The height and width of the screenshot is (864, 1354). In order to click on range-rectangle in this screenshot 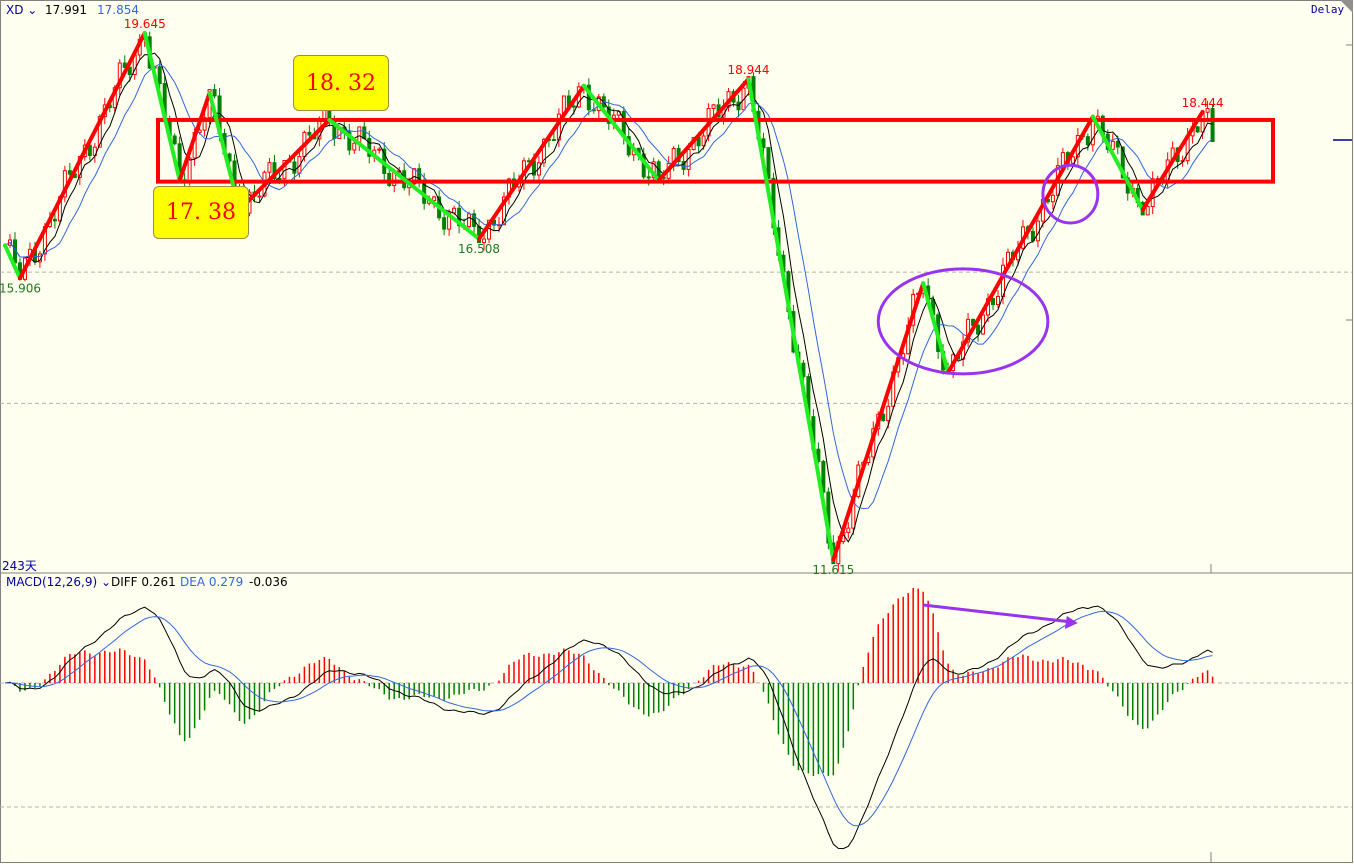, I will do `click(715, 150)`.